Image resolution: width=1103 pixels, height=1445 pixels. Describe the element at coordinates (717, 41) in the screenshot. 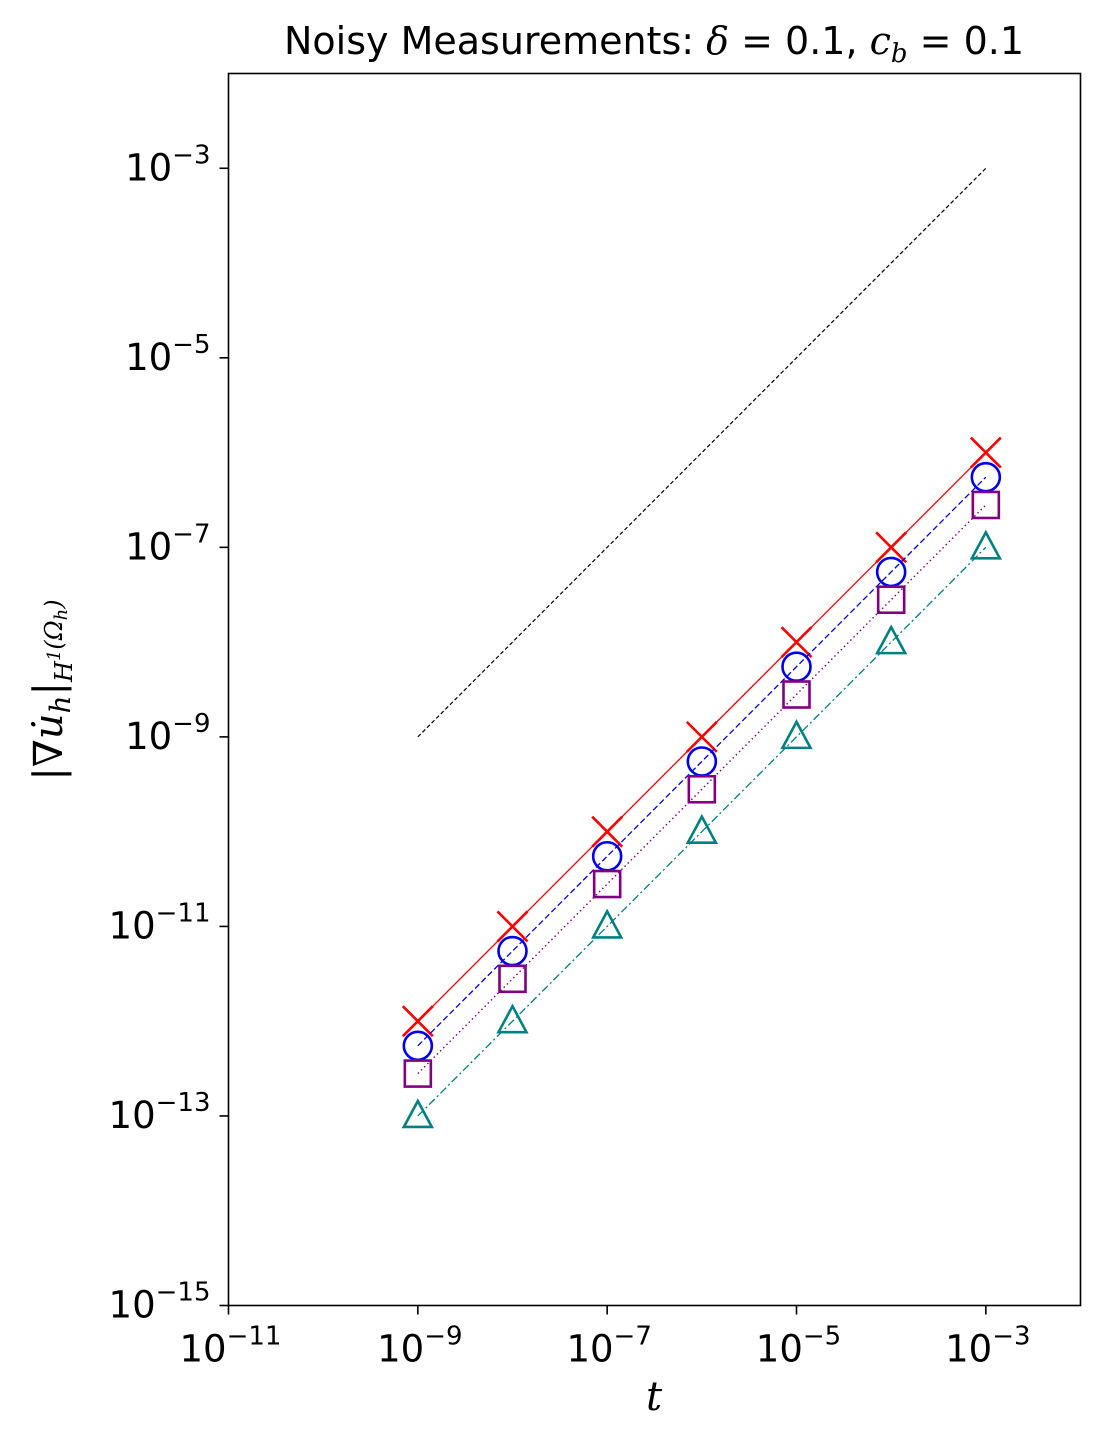

I see `title-delta-symbol: δ` at that location.